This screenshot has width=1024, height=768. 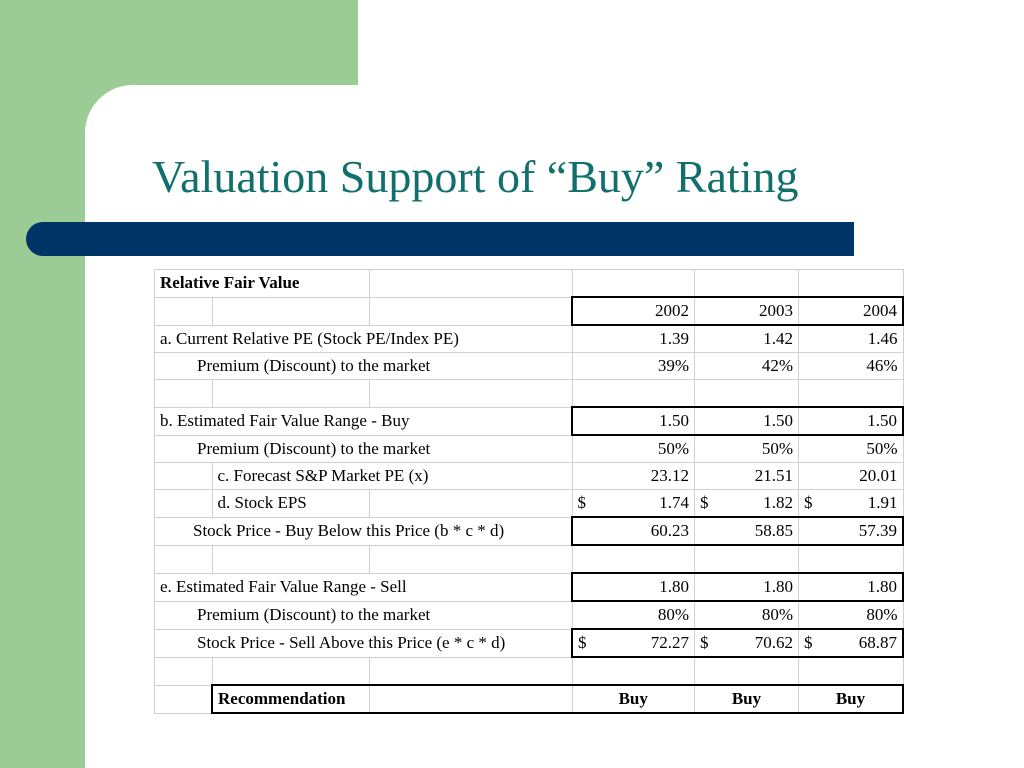 I want to click on cell-value: 39%, so click(x=633, y=366).